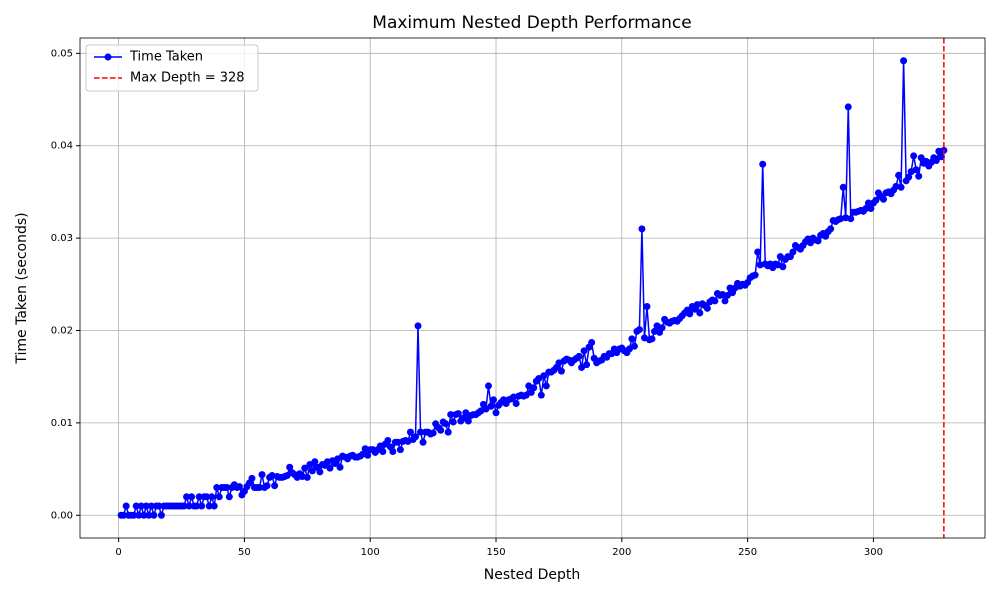  What do you see at coordinates (531, 23) in the screenshot?
I see `chart-title: Maximum Nested Depth Performance` at bounding box center [531, 23].